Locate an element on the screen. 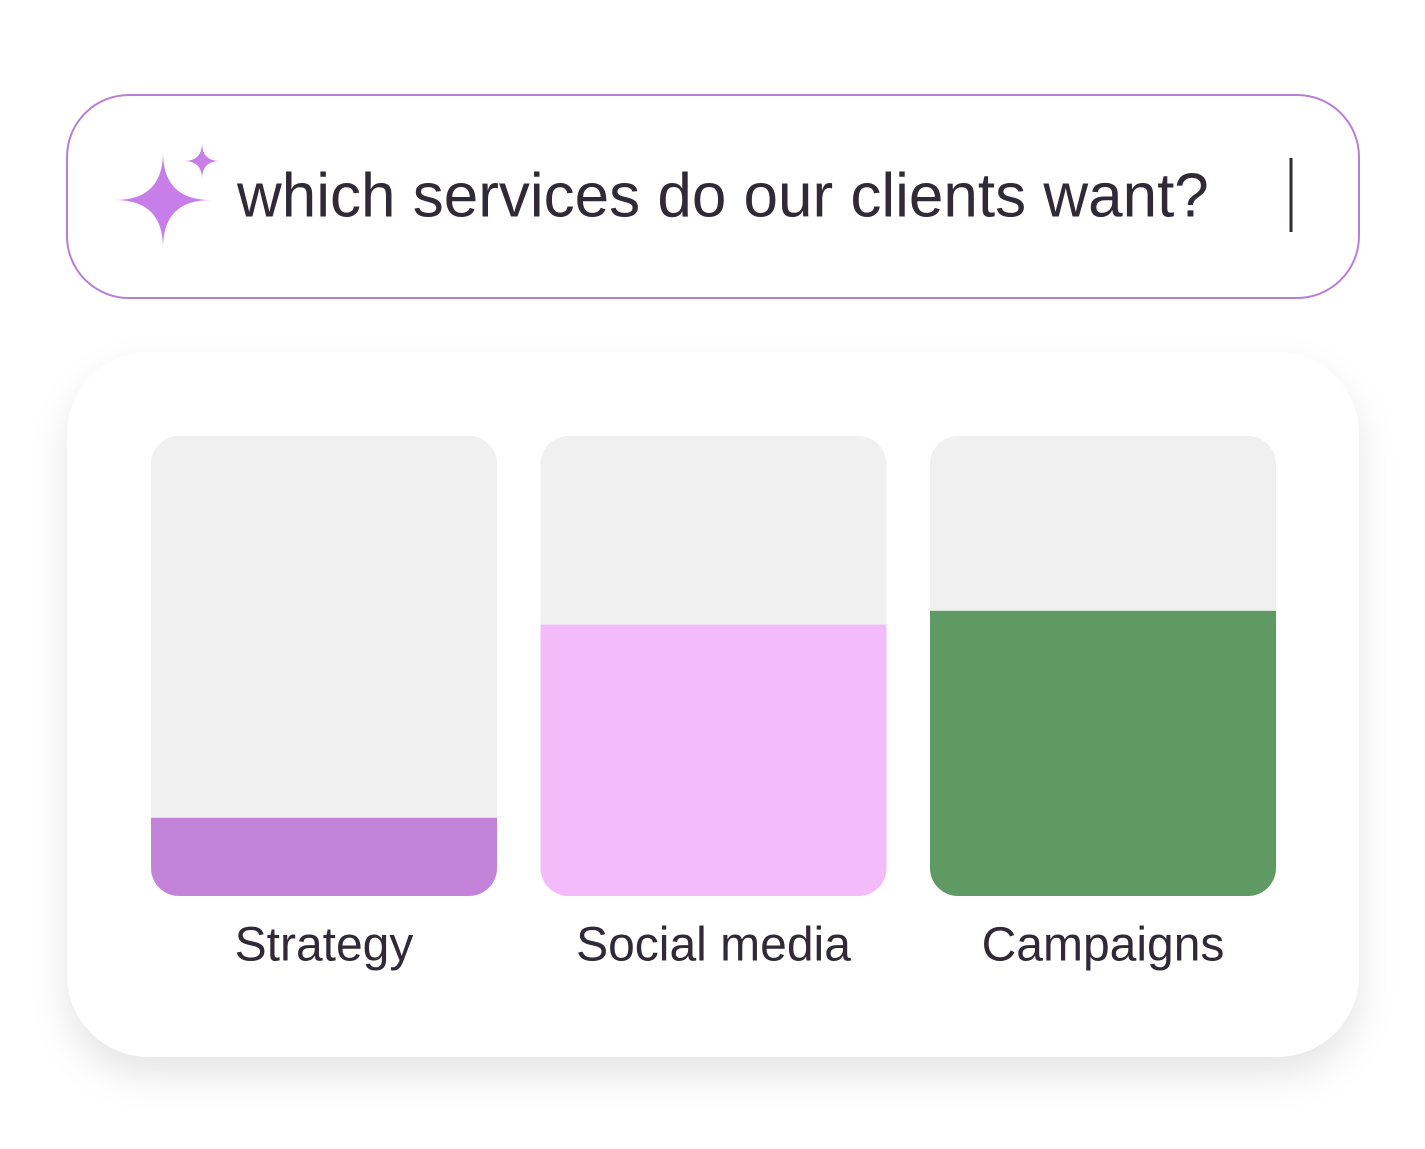 The width and height of the screenshot is (1425, 1149). bar-track is located at coordinates (324, 666).